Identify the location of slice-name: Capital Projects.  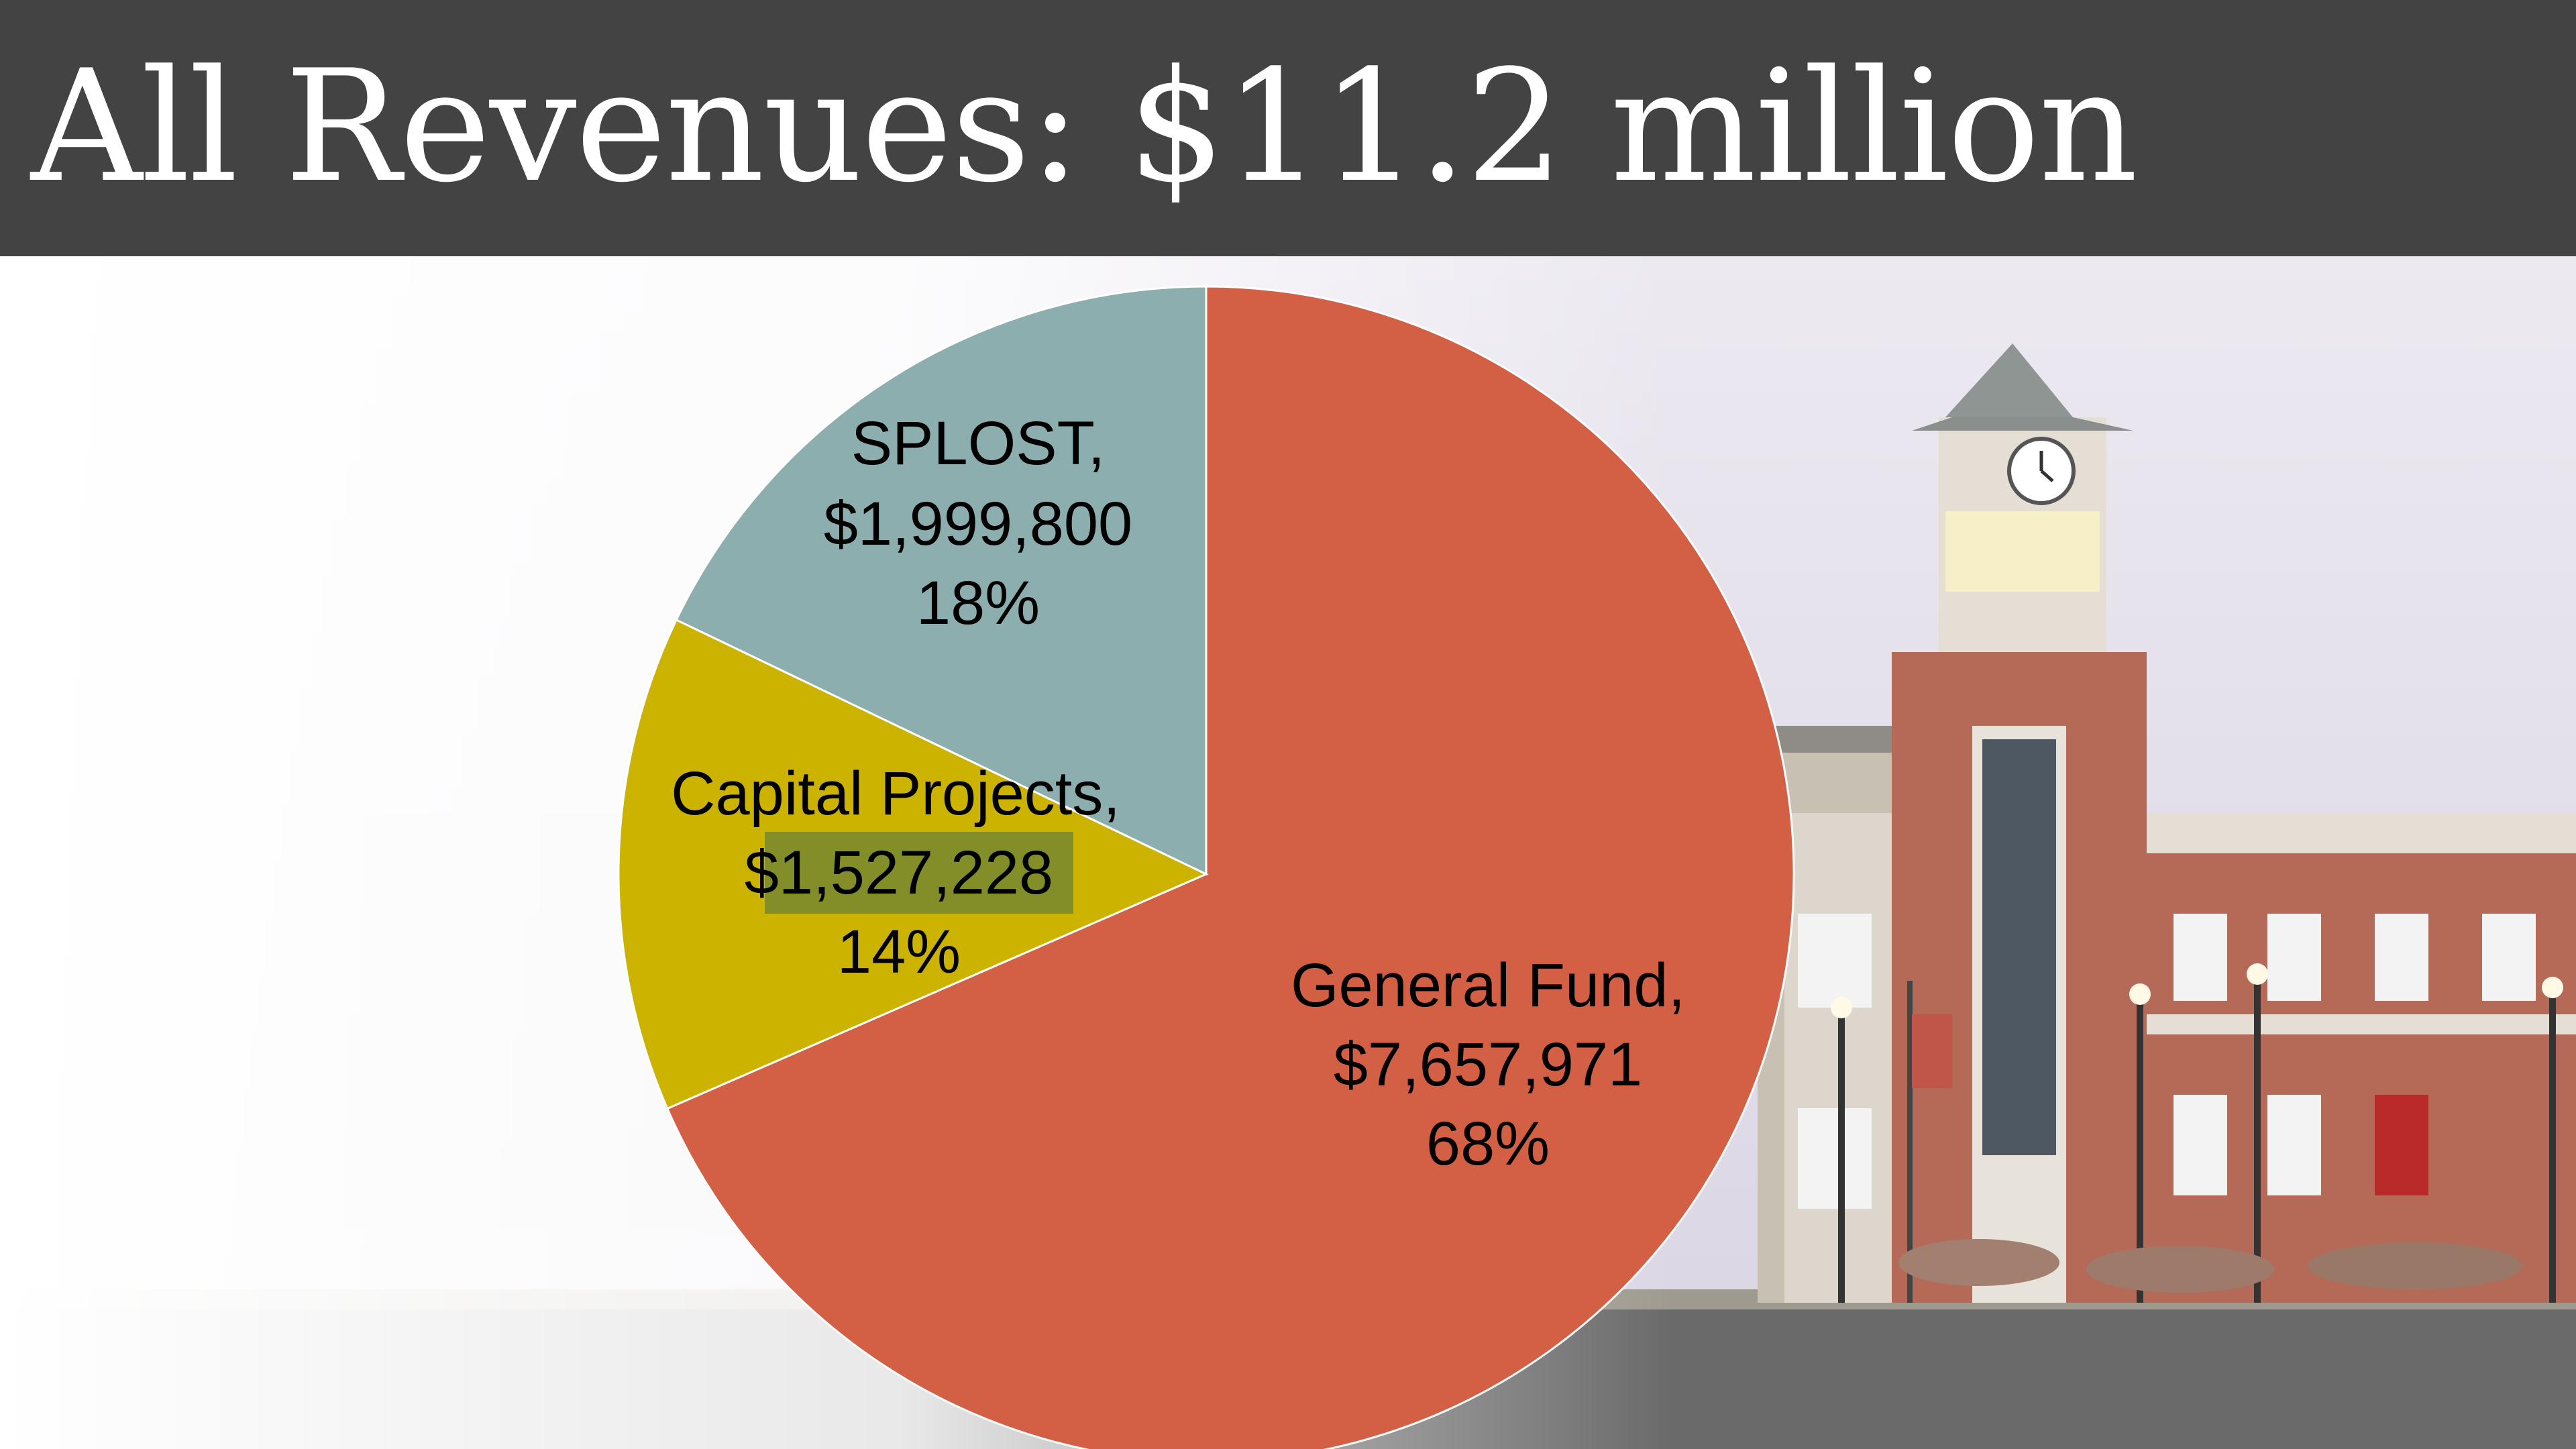
(887, 793).